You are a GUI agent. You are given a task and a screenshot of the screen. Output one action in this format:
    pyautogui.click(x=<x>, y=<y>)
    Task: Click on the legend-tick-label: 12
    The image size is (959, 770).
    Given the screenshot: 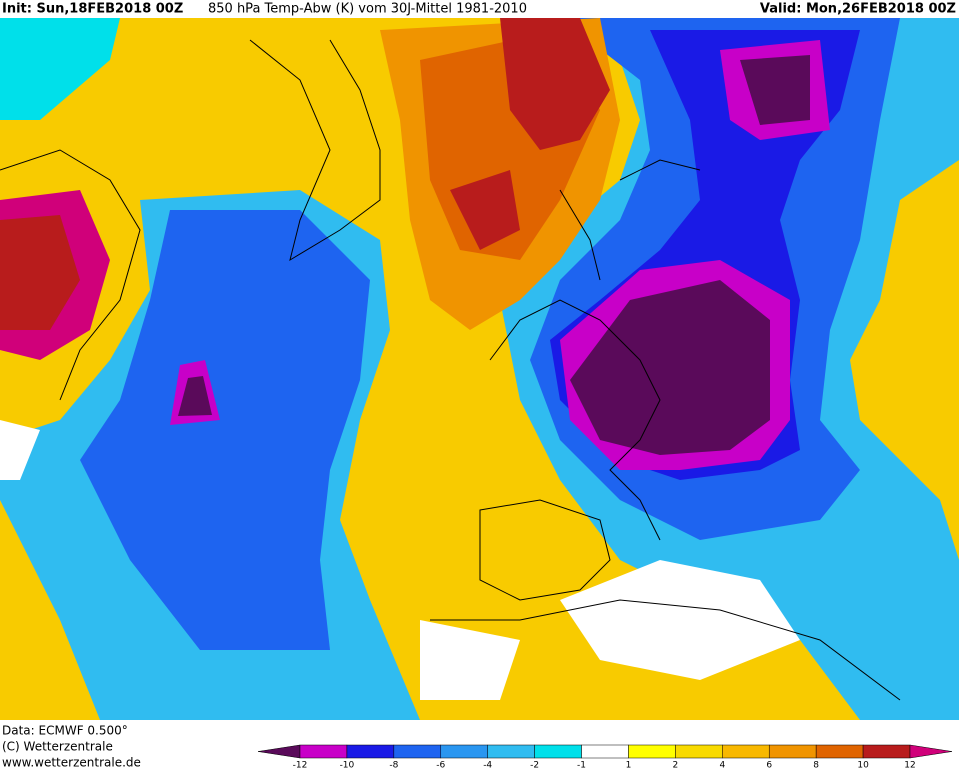 What is the action you would take?
    pyautogui.click(x=909, y=765)
    